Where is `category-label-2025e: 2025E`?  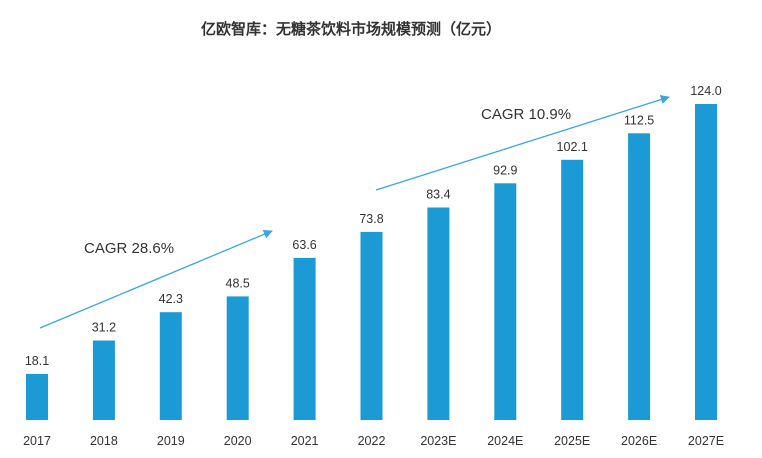
category-label-2025e: 2025E is located at coordinates (572, 441).